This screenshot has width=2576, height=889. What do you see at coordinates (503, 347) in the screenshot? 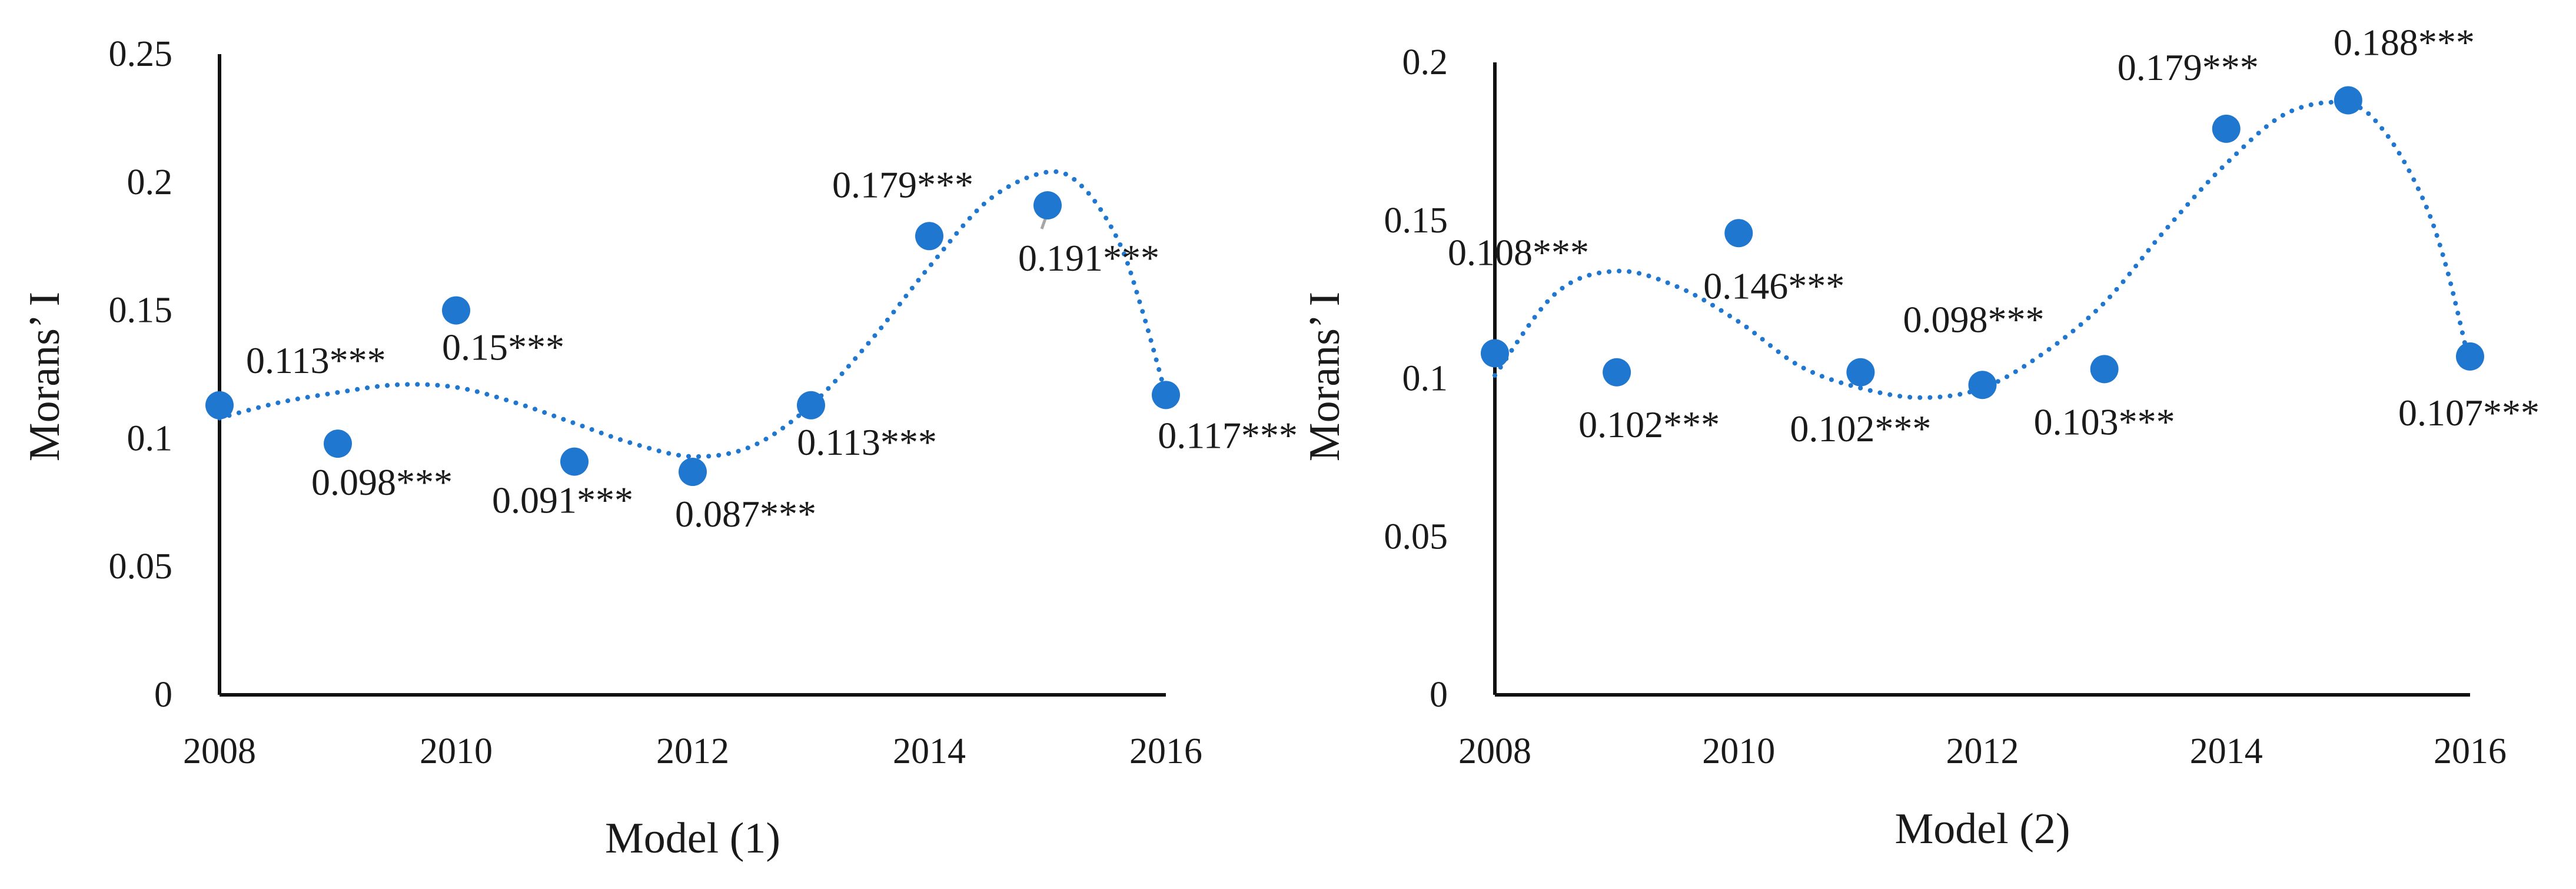
I see `chart1-data-label: 0.15***` at bounding box center [503, 347].